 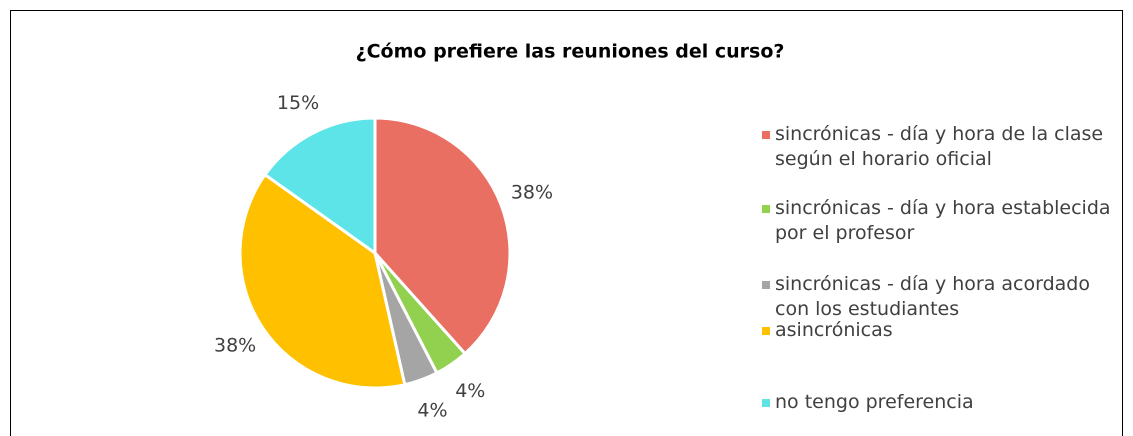 What do you see at coordinates (942, 330) in the screenshot?
I see `legend-item: asincrónicas` at bounding box center [942, 330].